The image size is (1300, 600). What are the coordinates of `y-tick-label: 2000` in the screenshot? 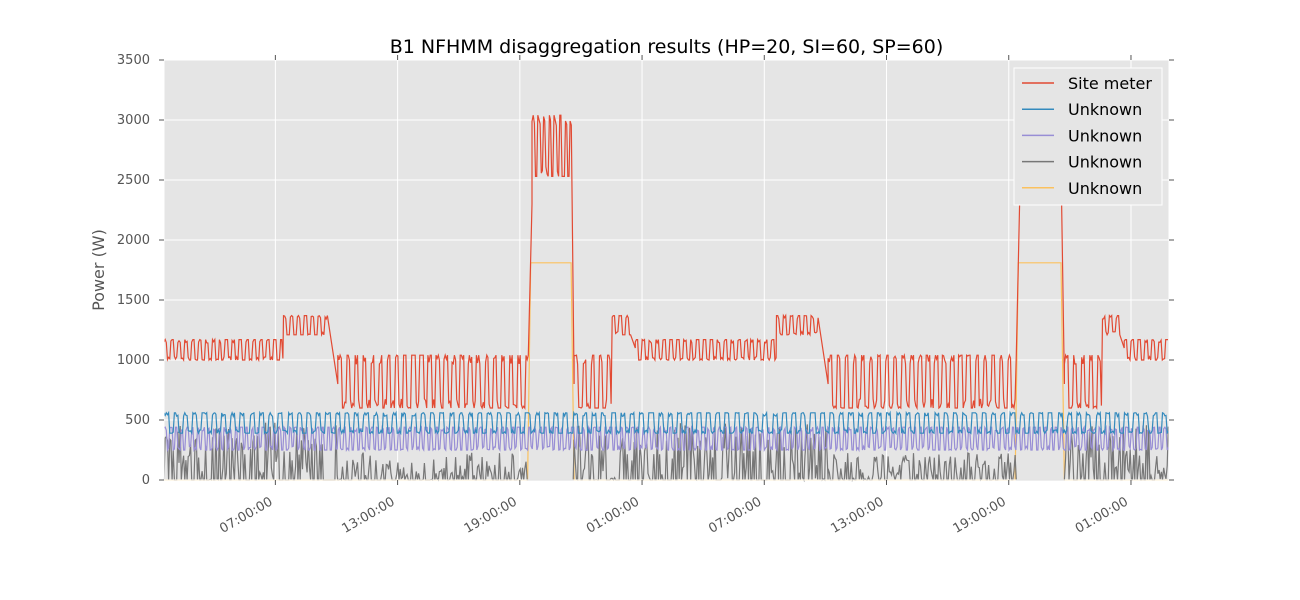 It's located at (133, 240).